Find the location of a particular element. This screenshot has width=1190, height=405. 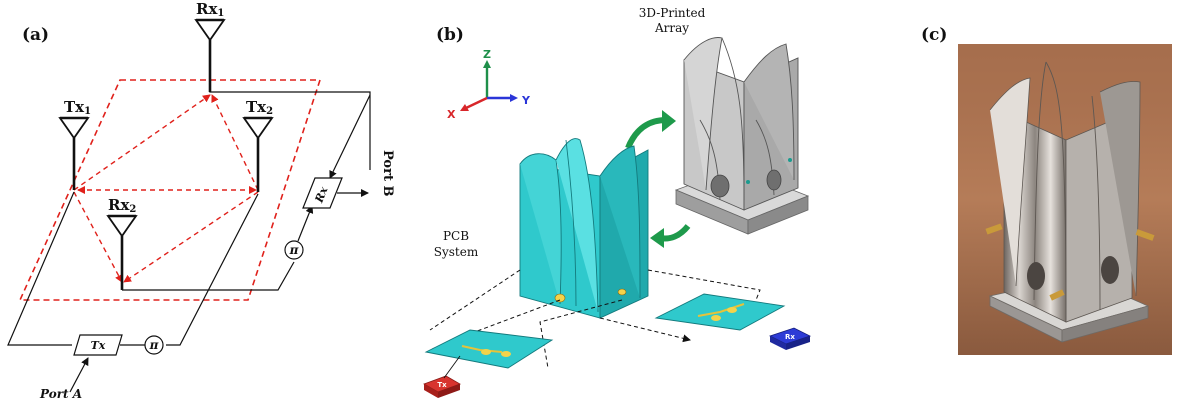

pcb-board-tx is located at coordinates (489, 349).